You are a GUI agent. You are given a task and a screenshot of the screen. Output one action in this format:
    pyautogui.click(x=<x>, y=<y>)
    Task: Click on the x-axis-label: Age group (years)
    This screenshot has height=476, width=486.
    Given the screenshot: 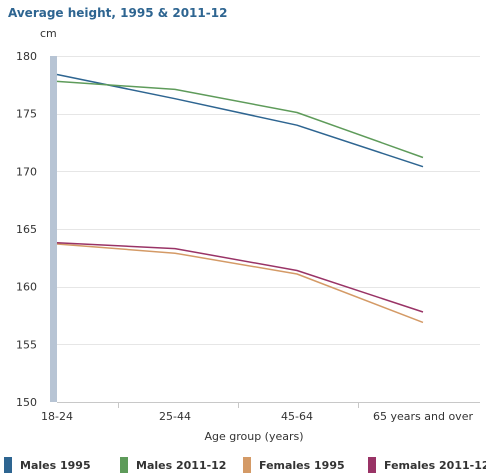 What is the action you would take?
    pyautogui.click(x=253, y=436)
    